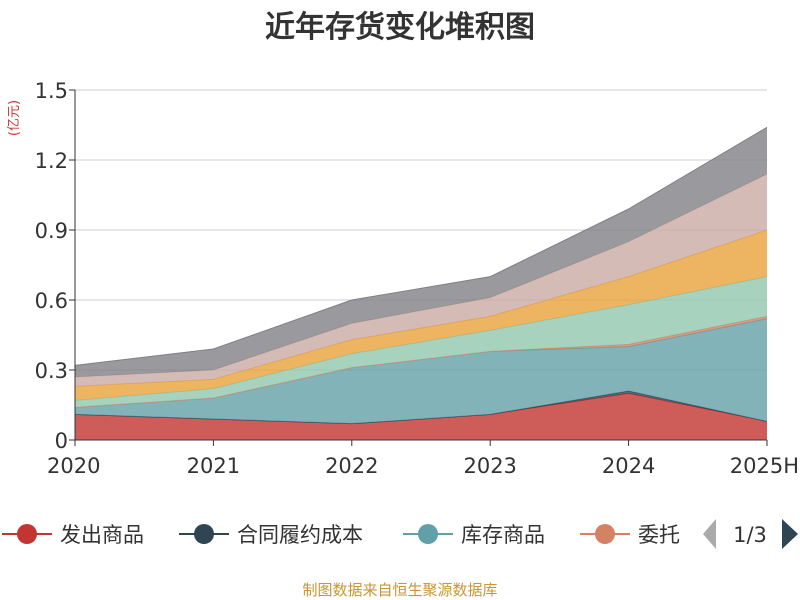 This screenshot has width=800, height=600. What do you see at coordinates (51, 161) in the screenshot?
I see `y-tick-label: 1.2` at bounding box center [51, 161].